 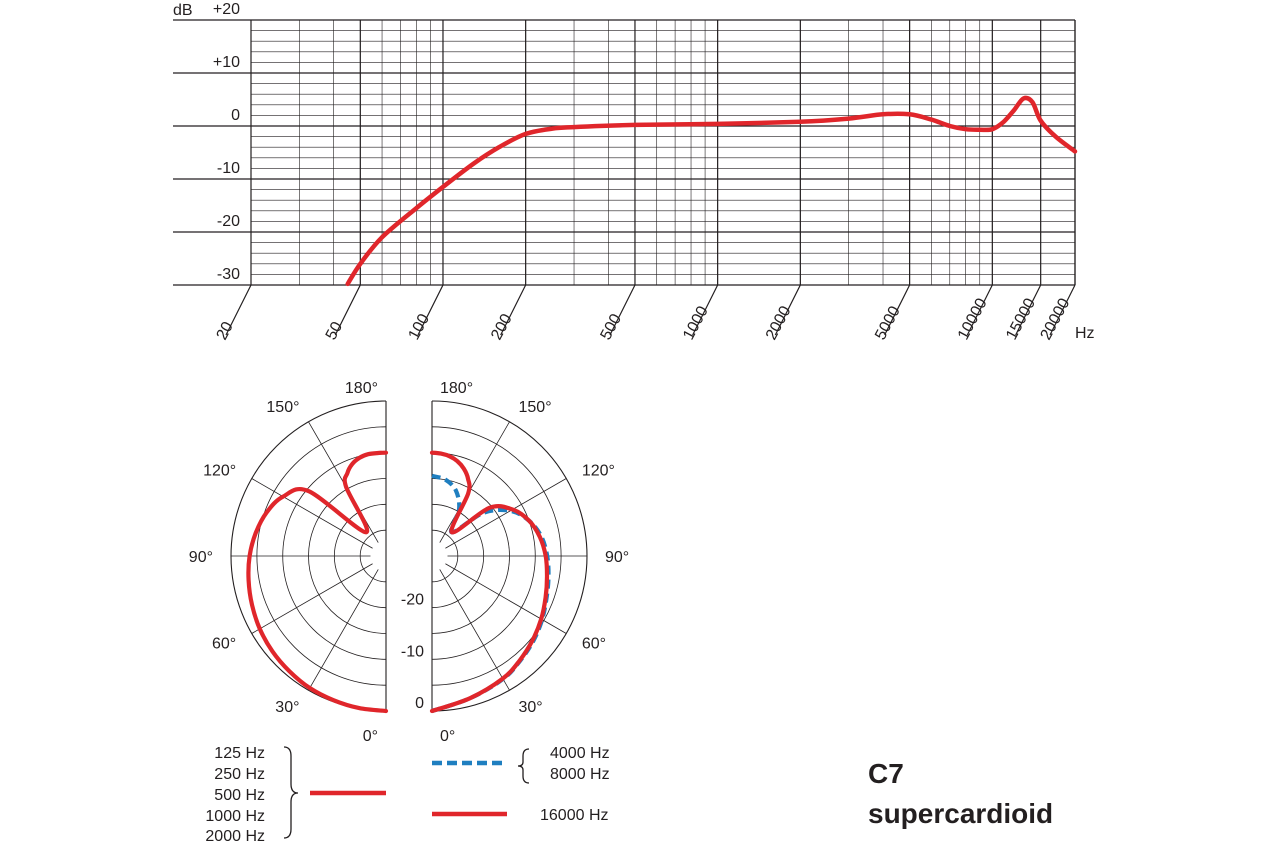 I want to click on legend-entry-2000hz: 2000 Hz, so click(x=235, y=836).